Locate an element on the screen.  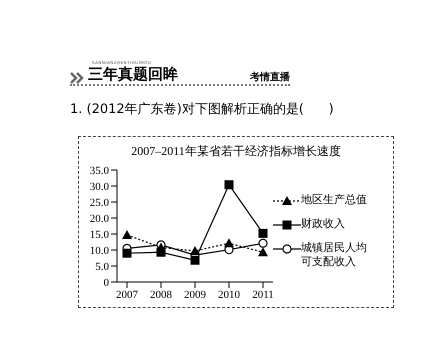
y-tick-label: 25.0 is located at coordinates (100, 202).